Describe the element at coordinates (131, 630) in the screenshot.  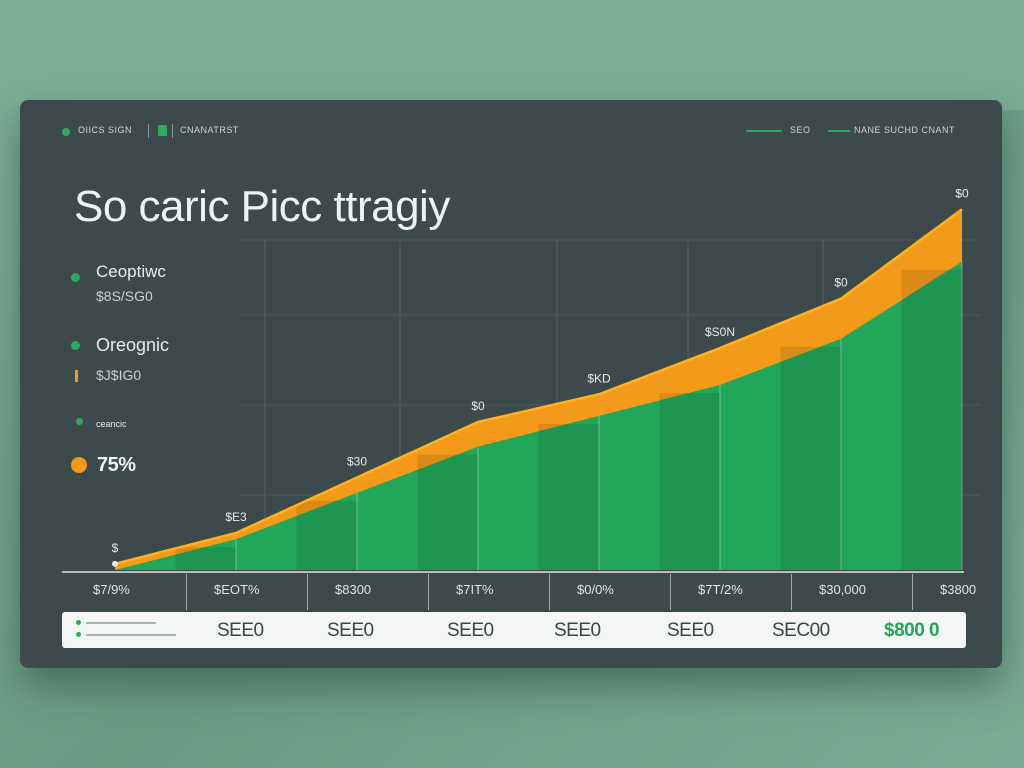
I see `mini-legend` at that location.